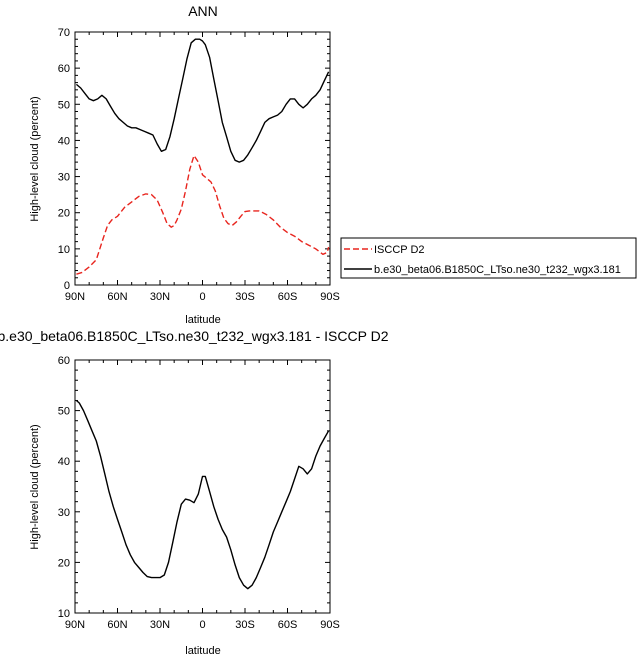 This screenshot has width=642, height=659. I want to click on y-tick-label: 0, so click(67, 286).